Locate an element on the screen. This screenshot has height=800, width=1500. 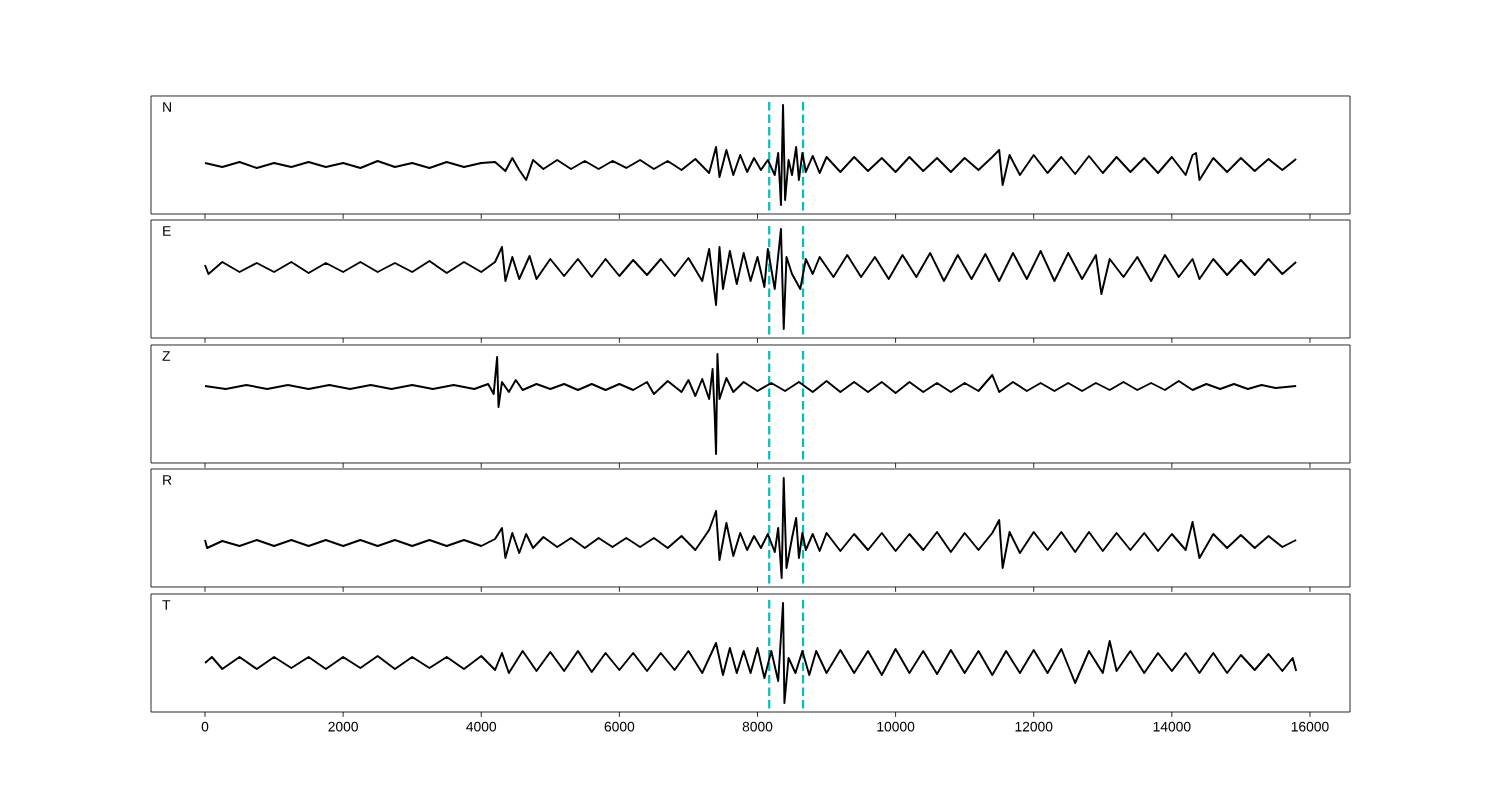
annotation: E is located at coordinates (167, 231).